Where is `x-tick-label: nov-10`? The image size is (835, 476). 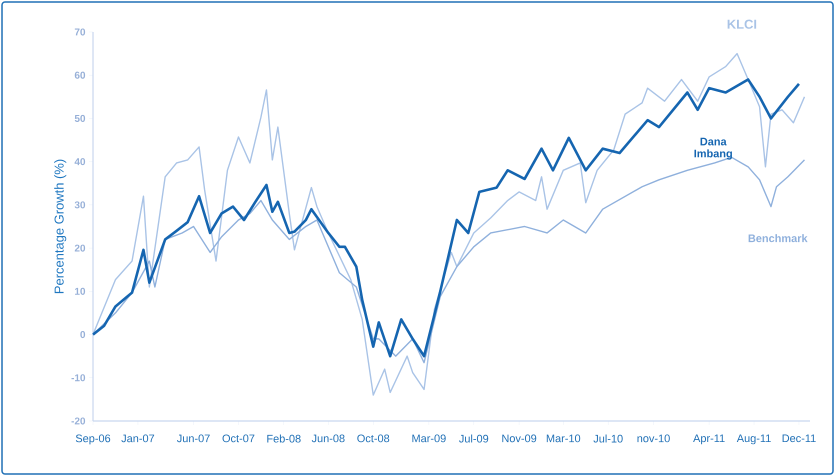 x-tick-label: nov-10 is located at coordinates (653, 438).